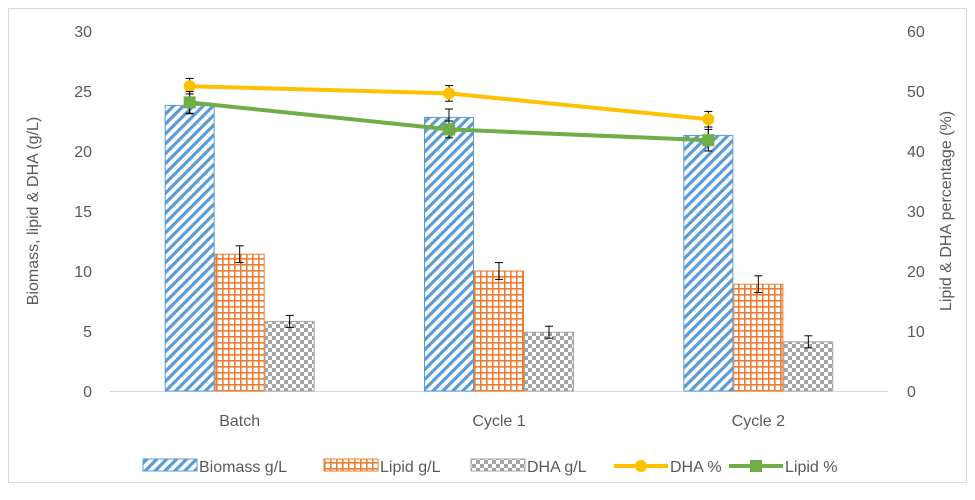 The height and width of the screenshot is (500, 975). I want to click on y2-tick-label: 30, so click(916, 212).